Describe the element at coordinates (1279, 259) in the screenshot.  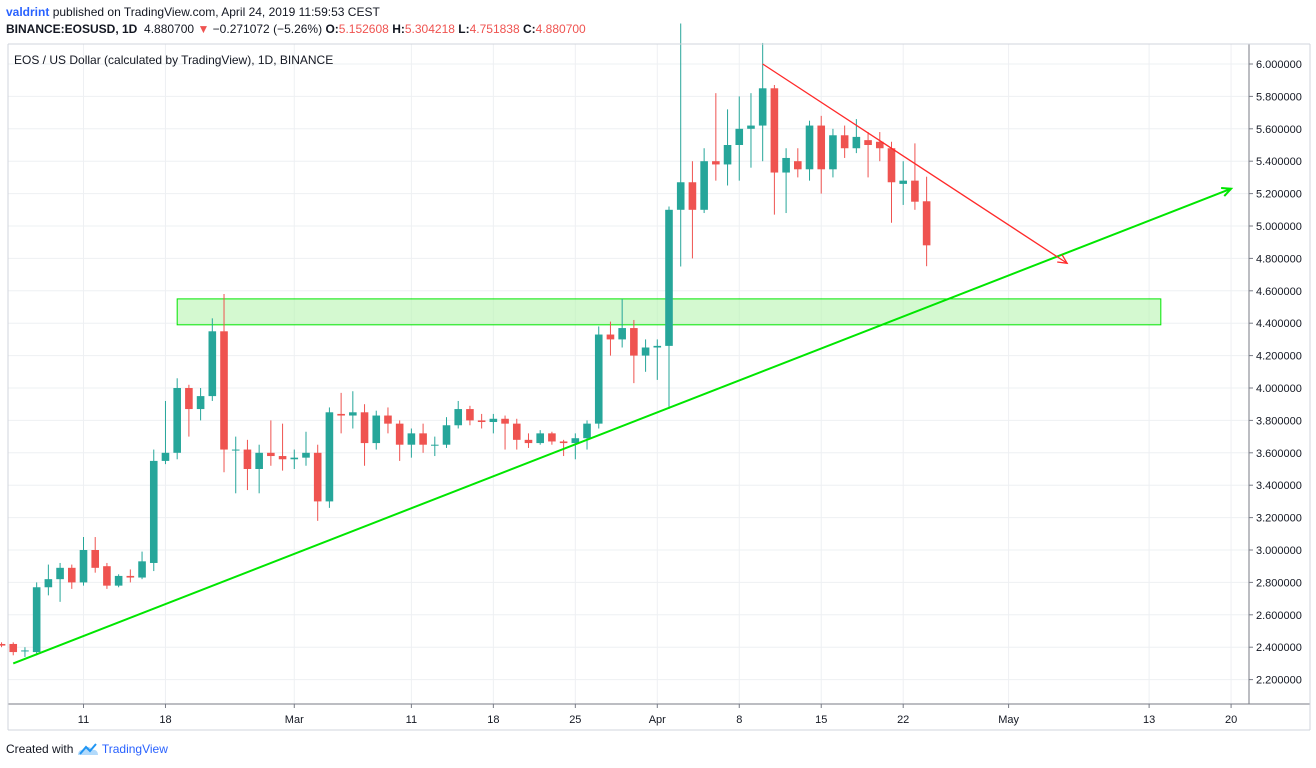
I see `price-tick-label: 4.800000` at that location.